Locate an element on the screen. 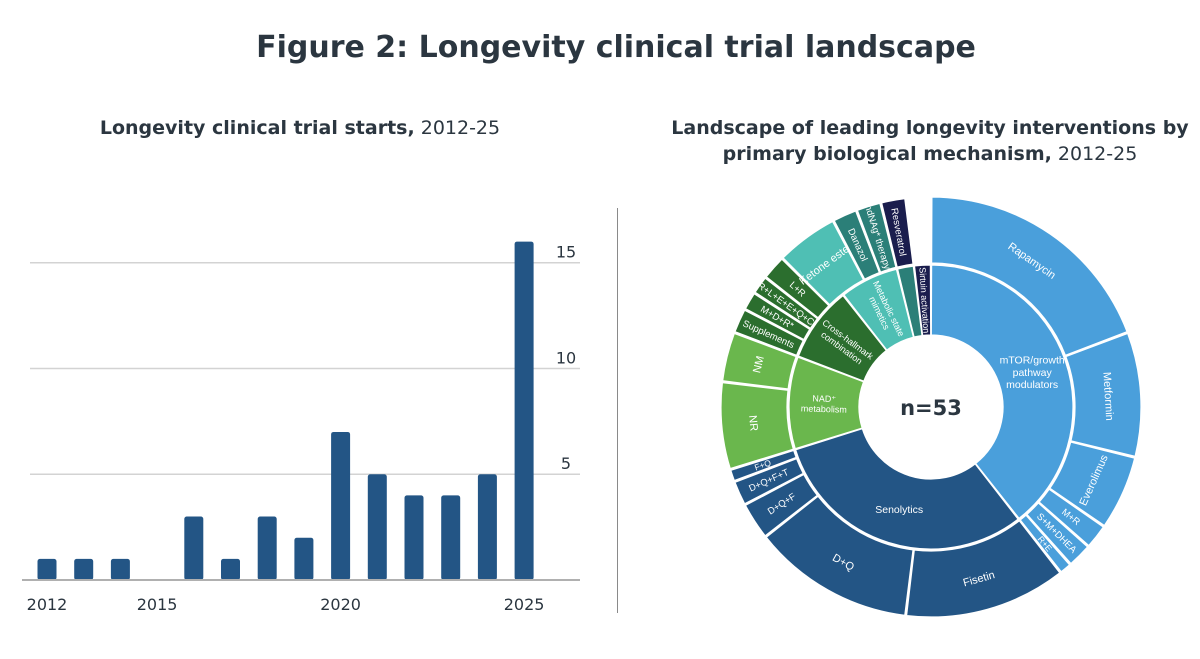 Image resolution: width=1200 pixels, height=659 pixels. sunburst-inner-label: NAD⁺metabolism is located at coordinates (824, 404).